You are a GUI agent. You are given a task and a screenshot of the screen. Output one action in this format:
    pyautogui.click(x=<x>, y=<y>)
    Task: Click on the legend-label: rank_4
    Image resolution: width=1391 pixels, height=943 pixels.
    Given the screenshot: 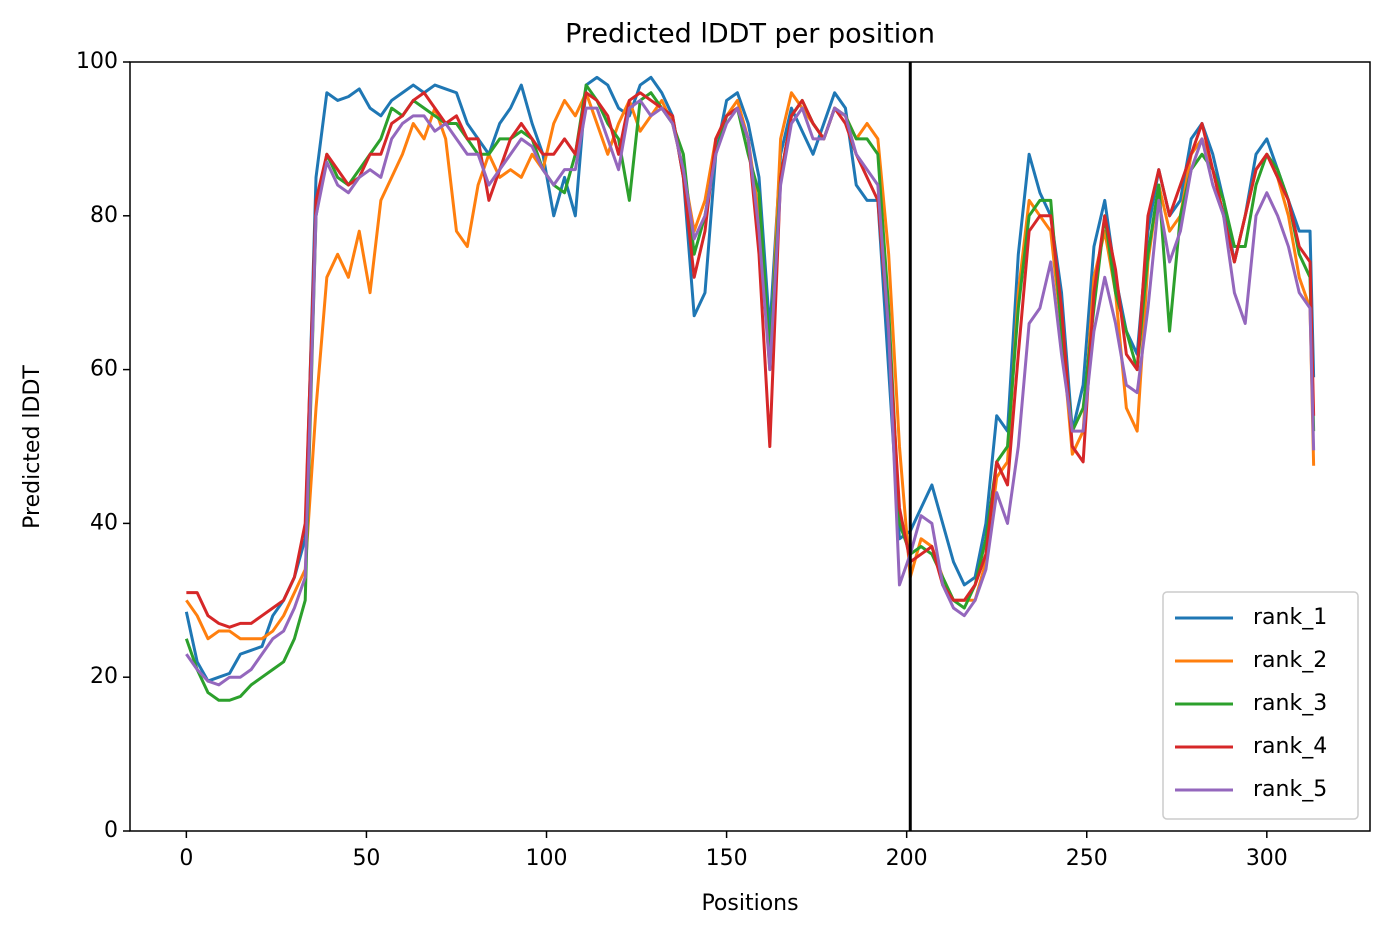 What is the action you would take?
    pyautogui.click(x=1290, y=746)
    